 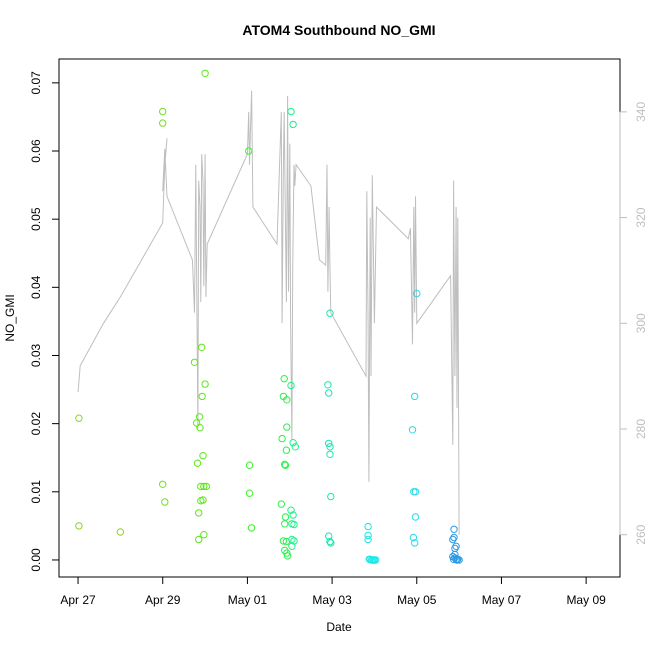 What do you see at coordinates (44, 321) in the screenshot?
I see `y-axis: 0.00 0.01 0.02 0.03 0.04 0.05 0.06 0.07` at bounding box center [44, 321].